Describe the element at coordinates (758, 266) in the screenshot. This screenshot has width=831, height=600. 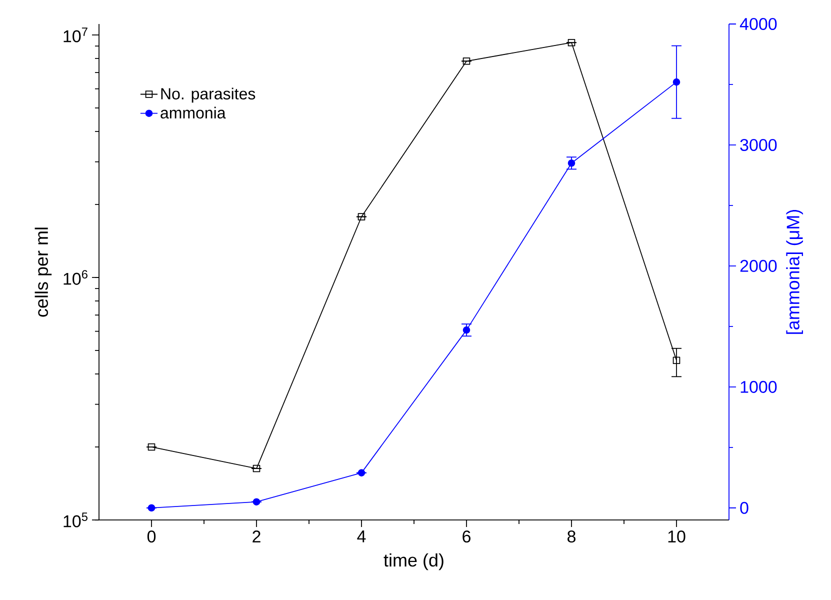
I see `y2-tick-label: 2000` at that location.